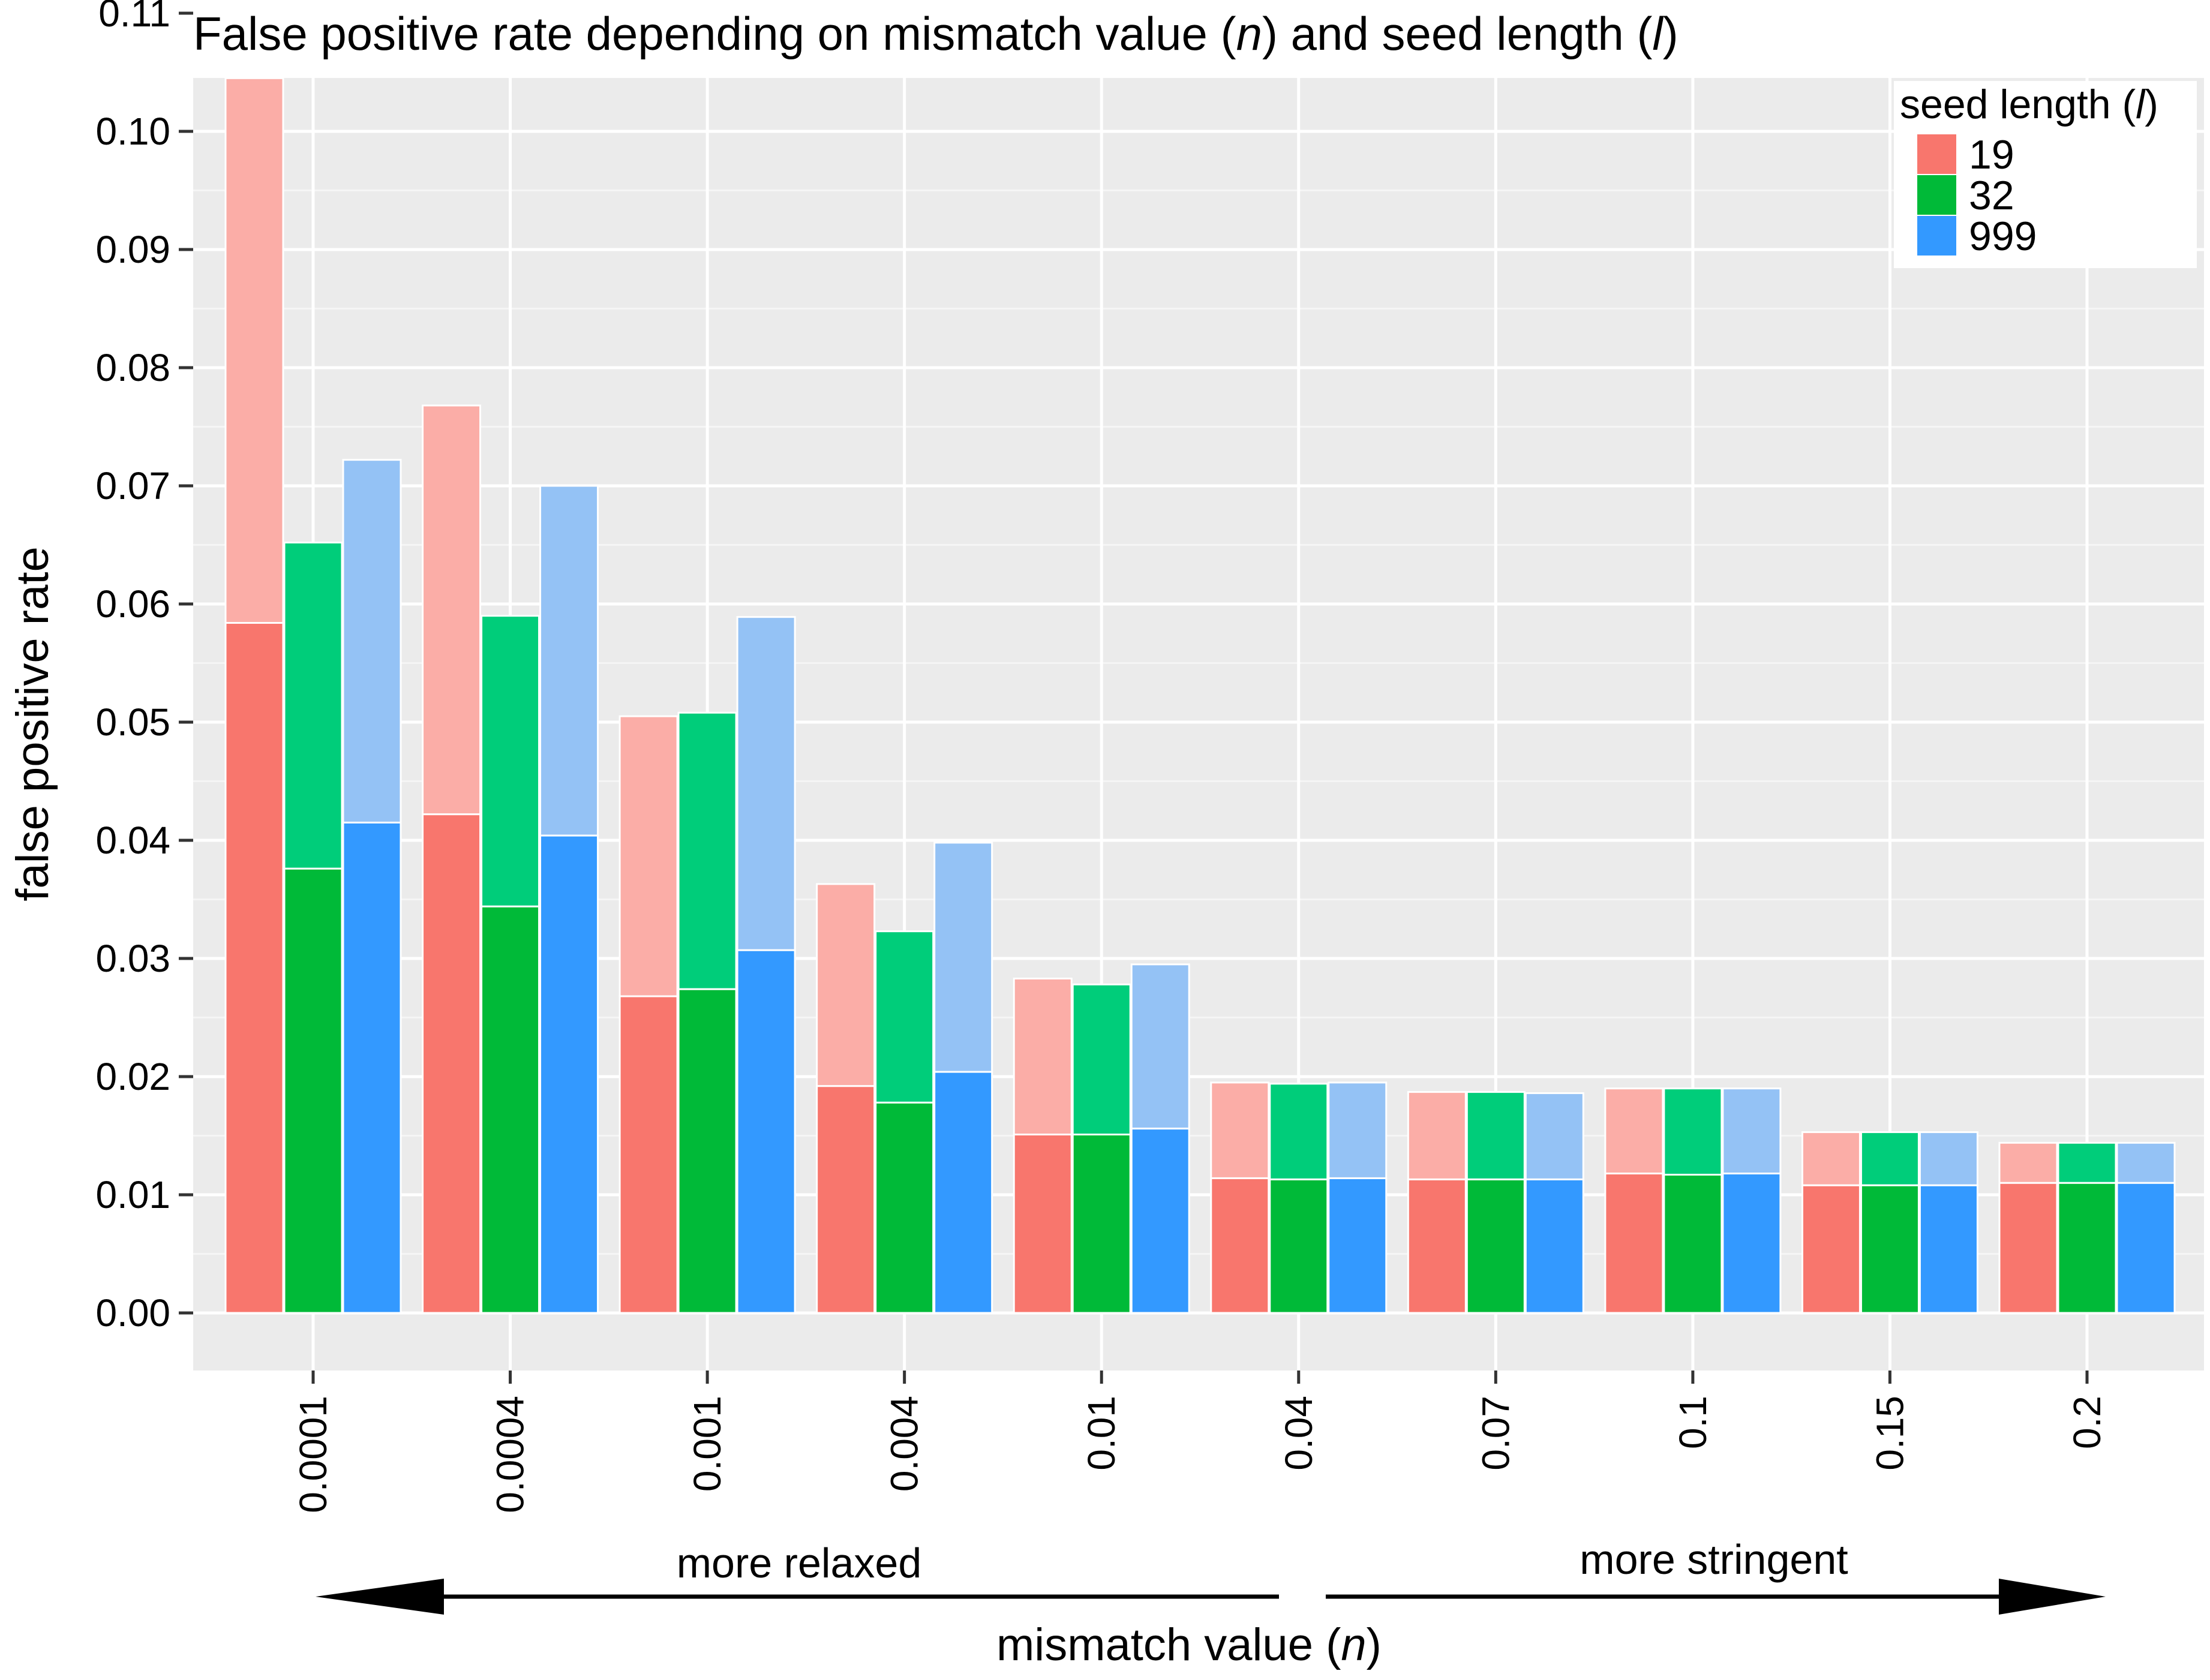  Describe the element at coordinates (1169, 1644) in the screenshot. I see `x-axis-label-part-1: mismatch value (` at that location.